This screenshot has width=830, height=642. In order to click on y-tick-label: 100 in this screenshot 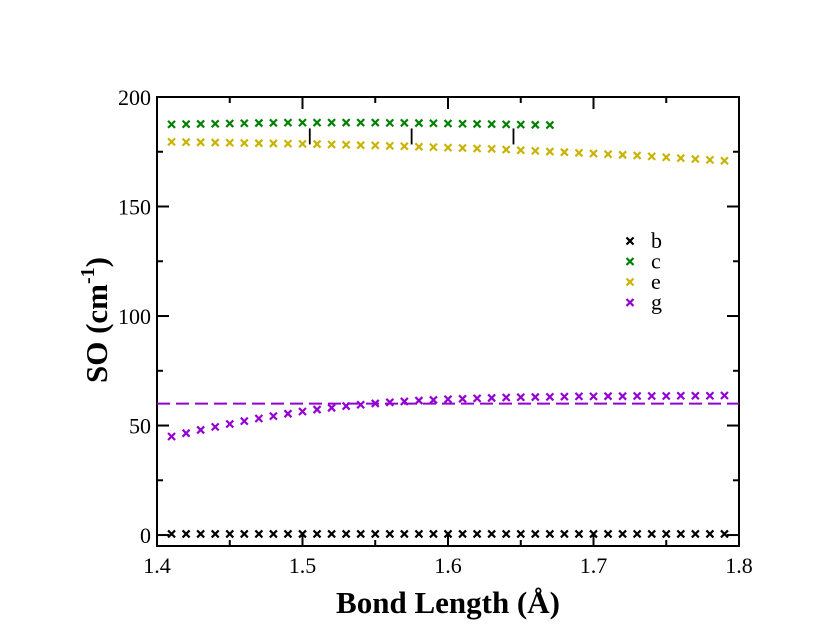, I will do `click(134, 316)`.